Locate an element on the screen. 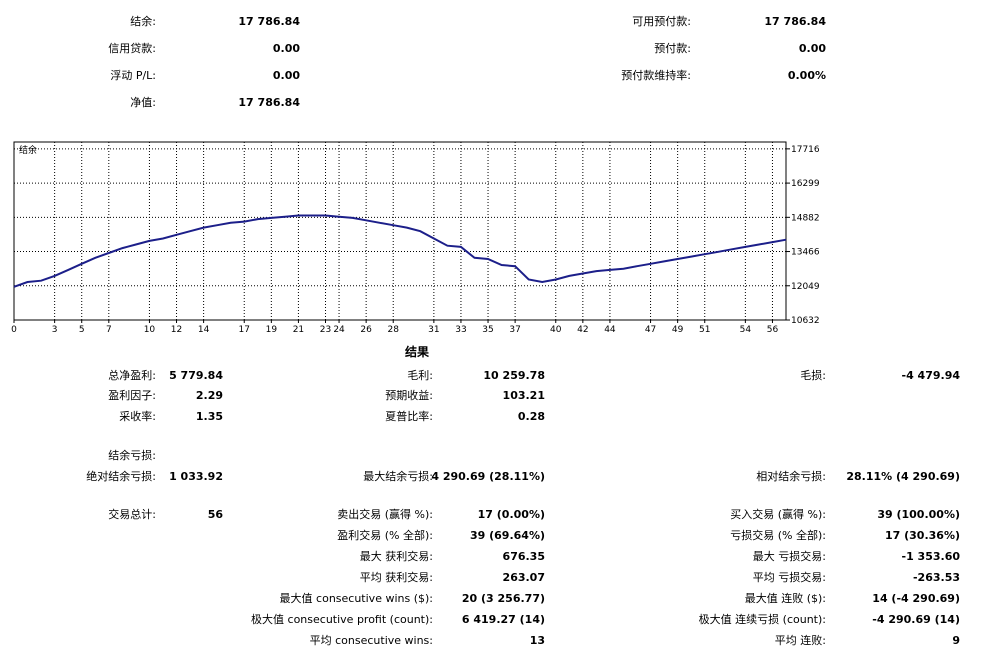 This screenshot has height=661, width=983. expected-payoff-label: 预期收益: is located at coordinates (409, 395).